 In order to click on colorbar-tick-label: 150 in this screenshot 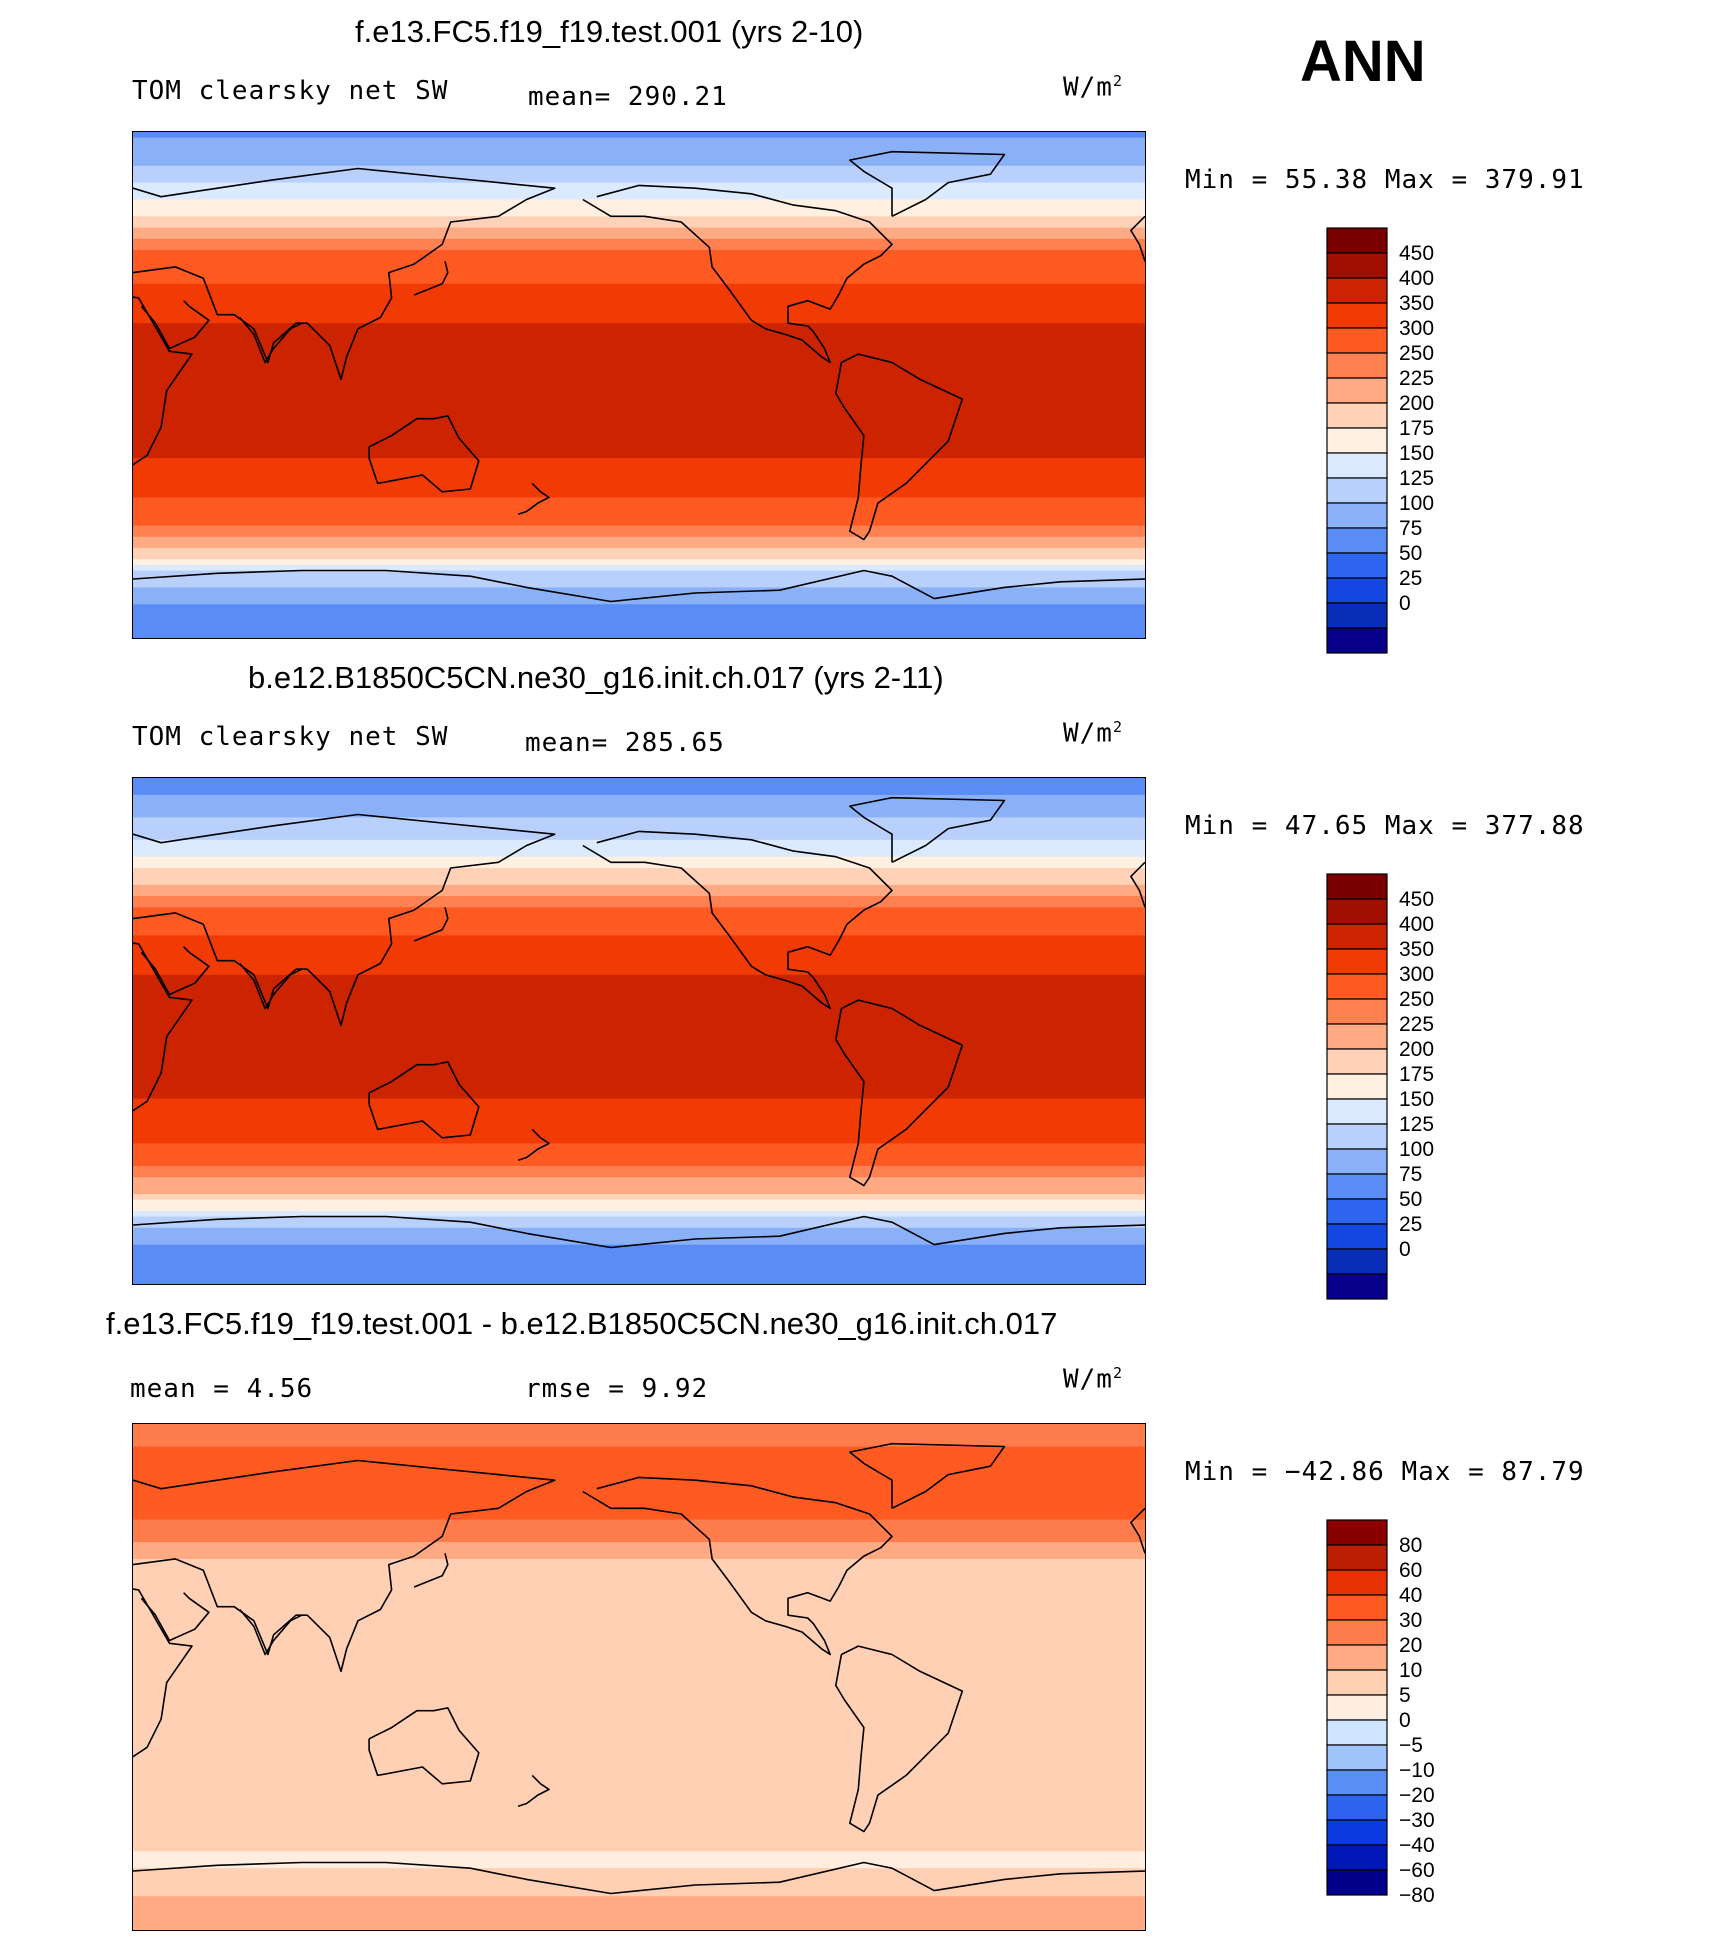, I will do `click(1416, 453)`.